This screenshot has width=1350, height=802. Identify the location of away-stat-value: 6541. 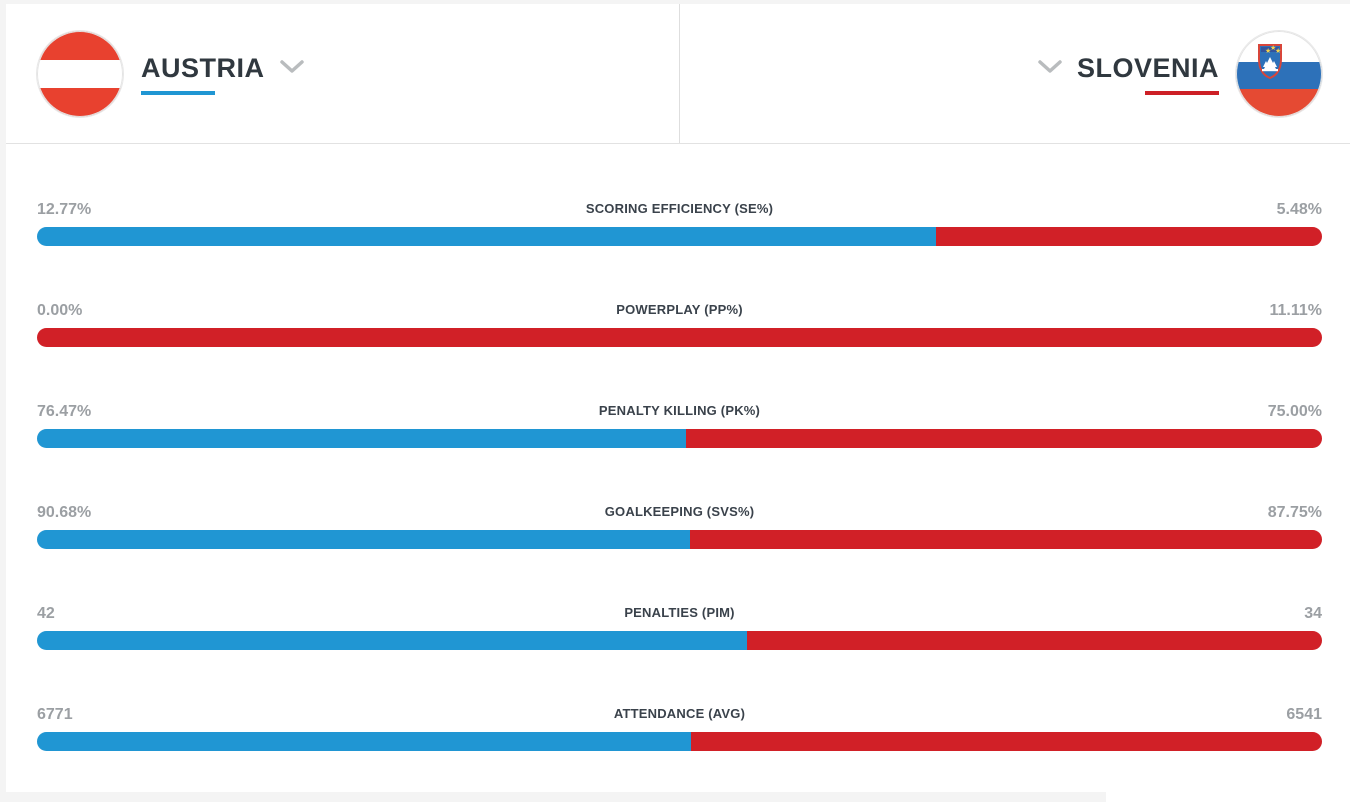
(1304, 714).